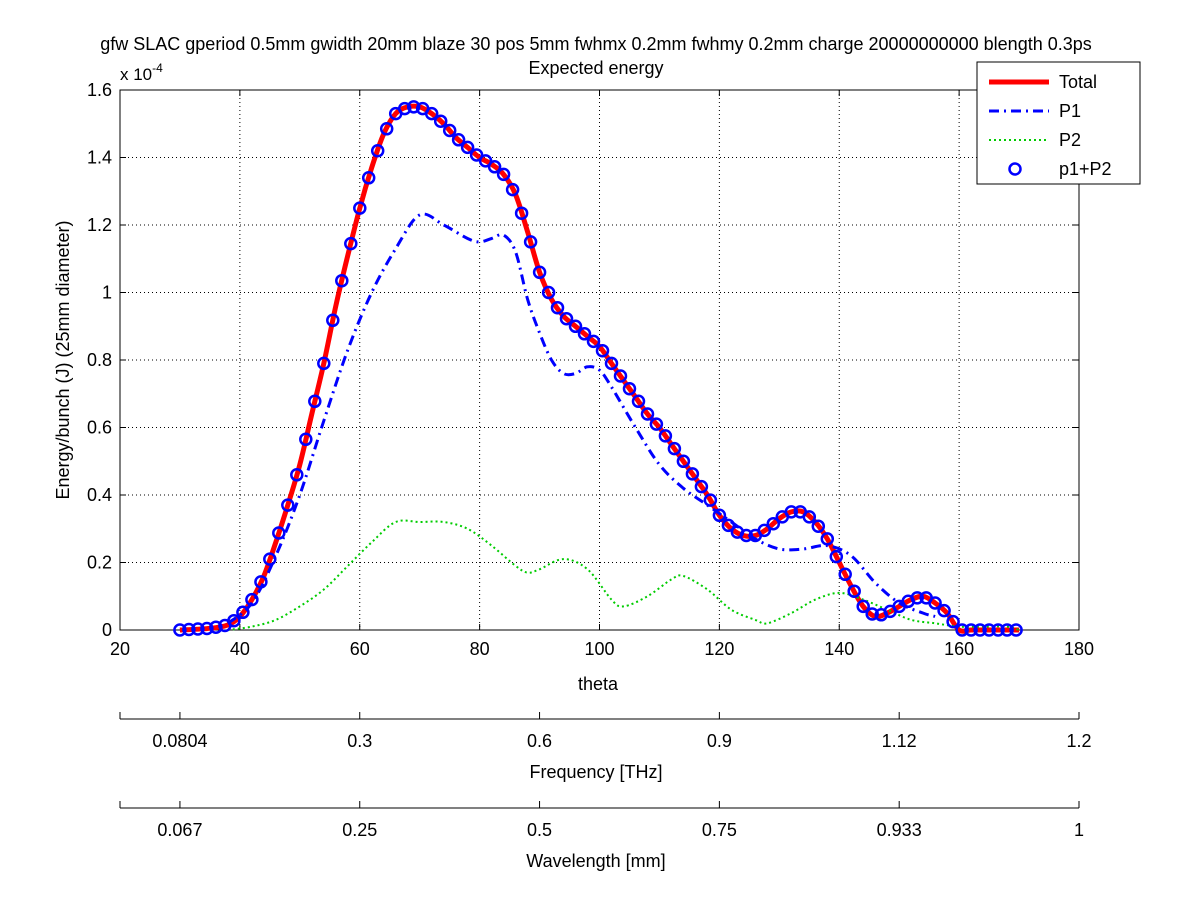  What do you see at coordinates (595, 68) in the screenshot?
I see `chart-subtitle: Expected energy` at bounding box center [595, 68].